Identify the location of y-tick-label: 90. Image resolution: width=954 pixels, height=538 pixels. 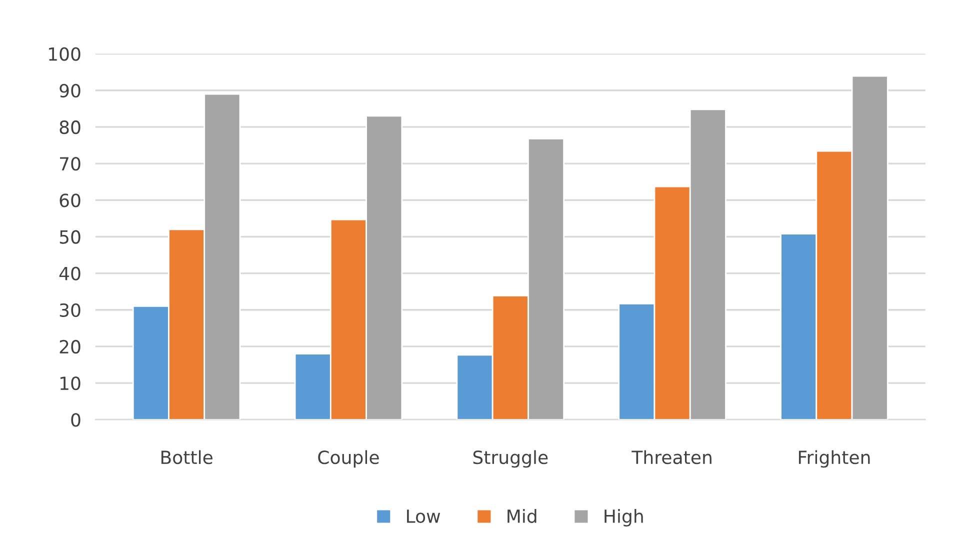
(70, 91).